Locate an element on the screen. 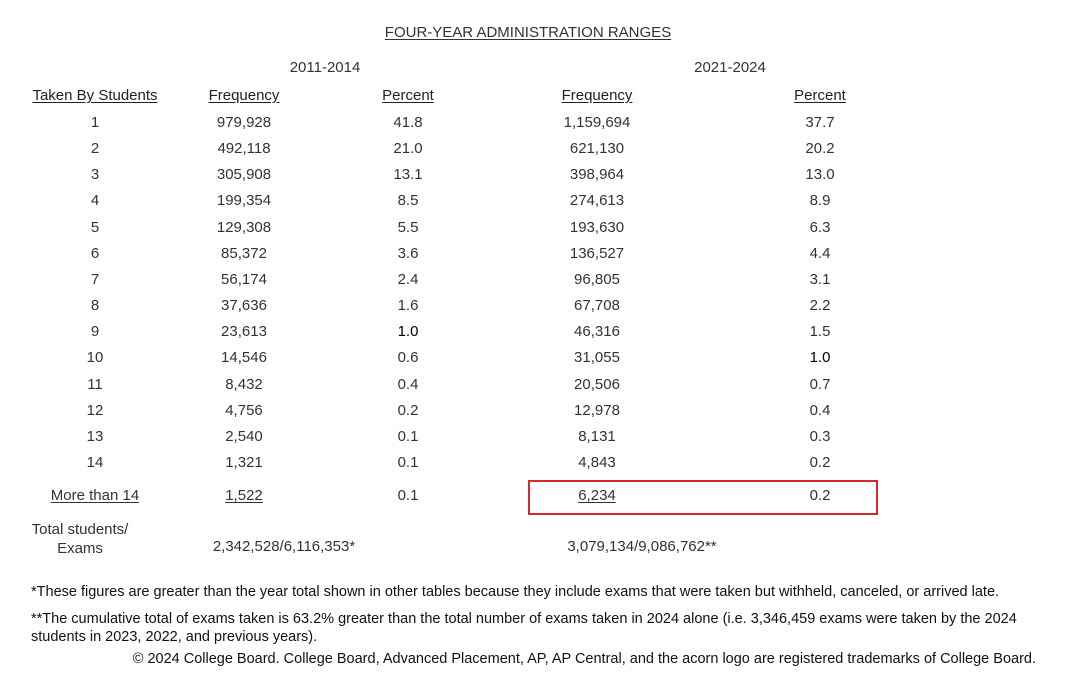 The width and height of the screenshot is (1080, 682). table-cell-freq-a: 305,908 is located at coordinates (244, 174).